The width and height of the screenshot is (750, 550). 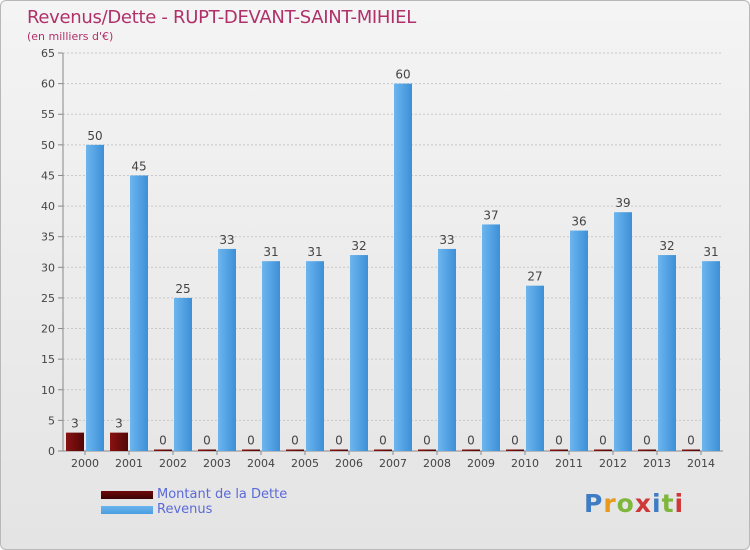 I want to click on data-label-revenus: 27, so click(x=534, y=277).